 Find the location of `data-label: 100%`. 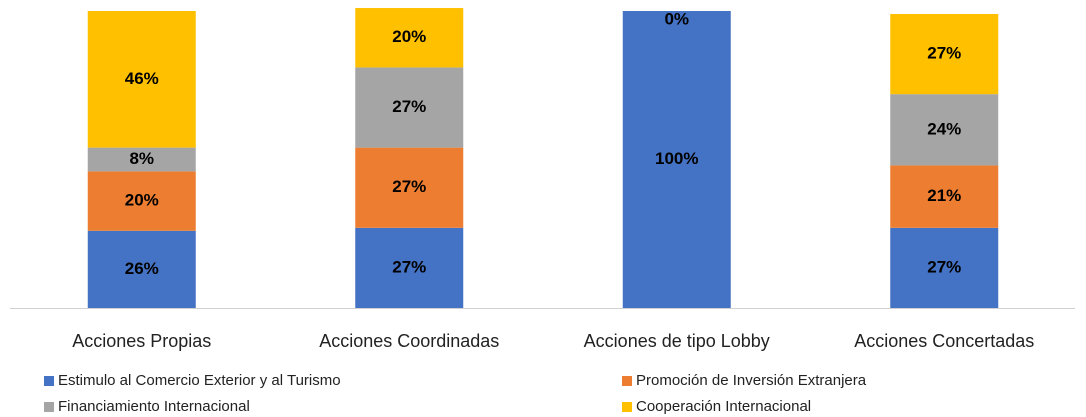

data-label: 100% is located at coordinates (676, 158).